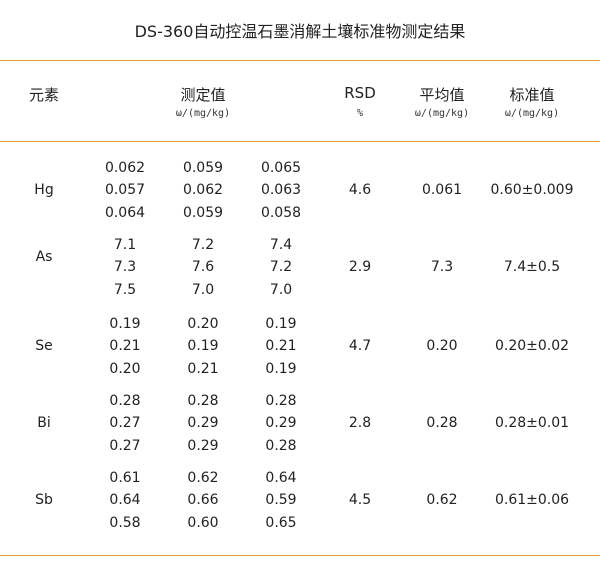 This screenshot has width=600, height=582. Describe the element at coordinates (125, 244) in the screenshot. I see `measured-value: 7.1` at that location.